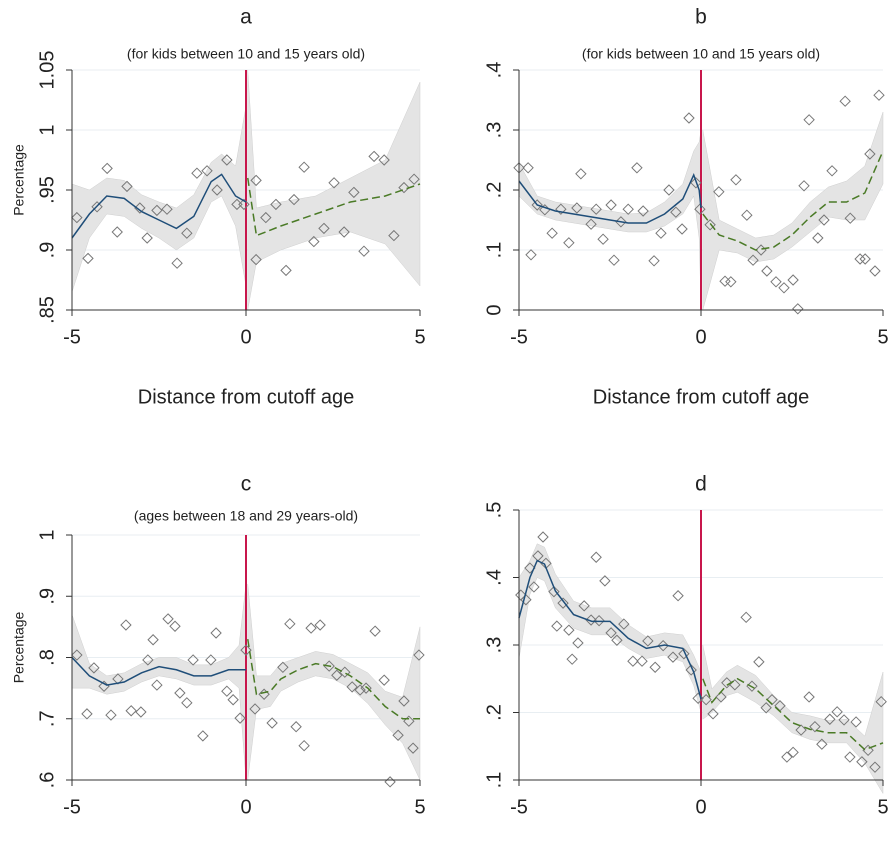  What do you see at coordinates (47, 190) in the screenshot?
I see `y-tick-label: .95` at bounding box center [47, 190].